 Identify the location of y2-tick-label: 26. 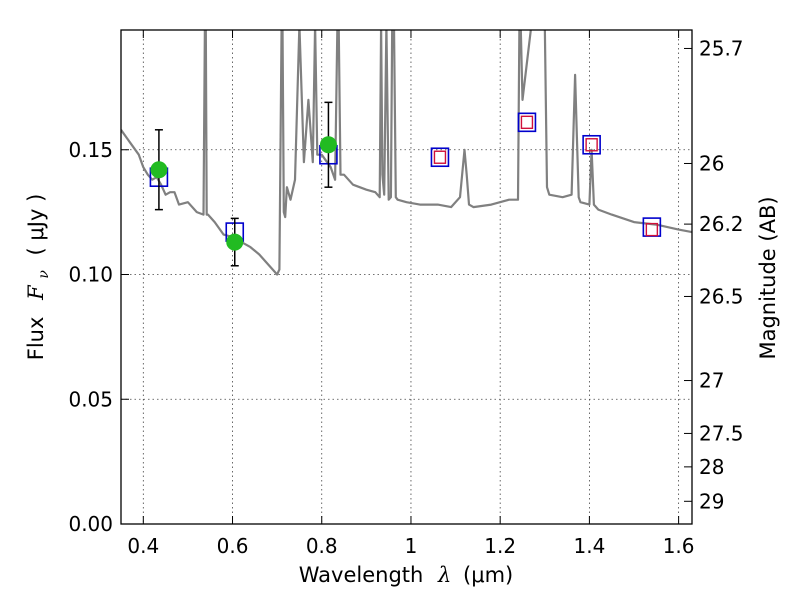
(711, 163).